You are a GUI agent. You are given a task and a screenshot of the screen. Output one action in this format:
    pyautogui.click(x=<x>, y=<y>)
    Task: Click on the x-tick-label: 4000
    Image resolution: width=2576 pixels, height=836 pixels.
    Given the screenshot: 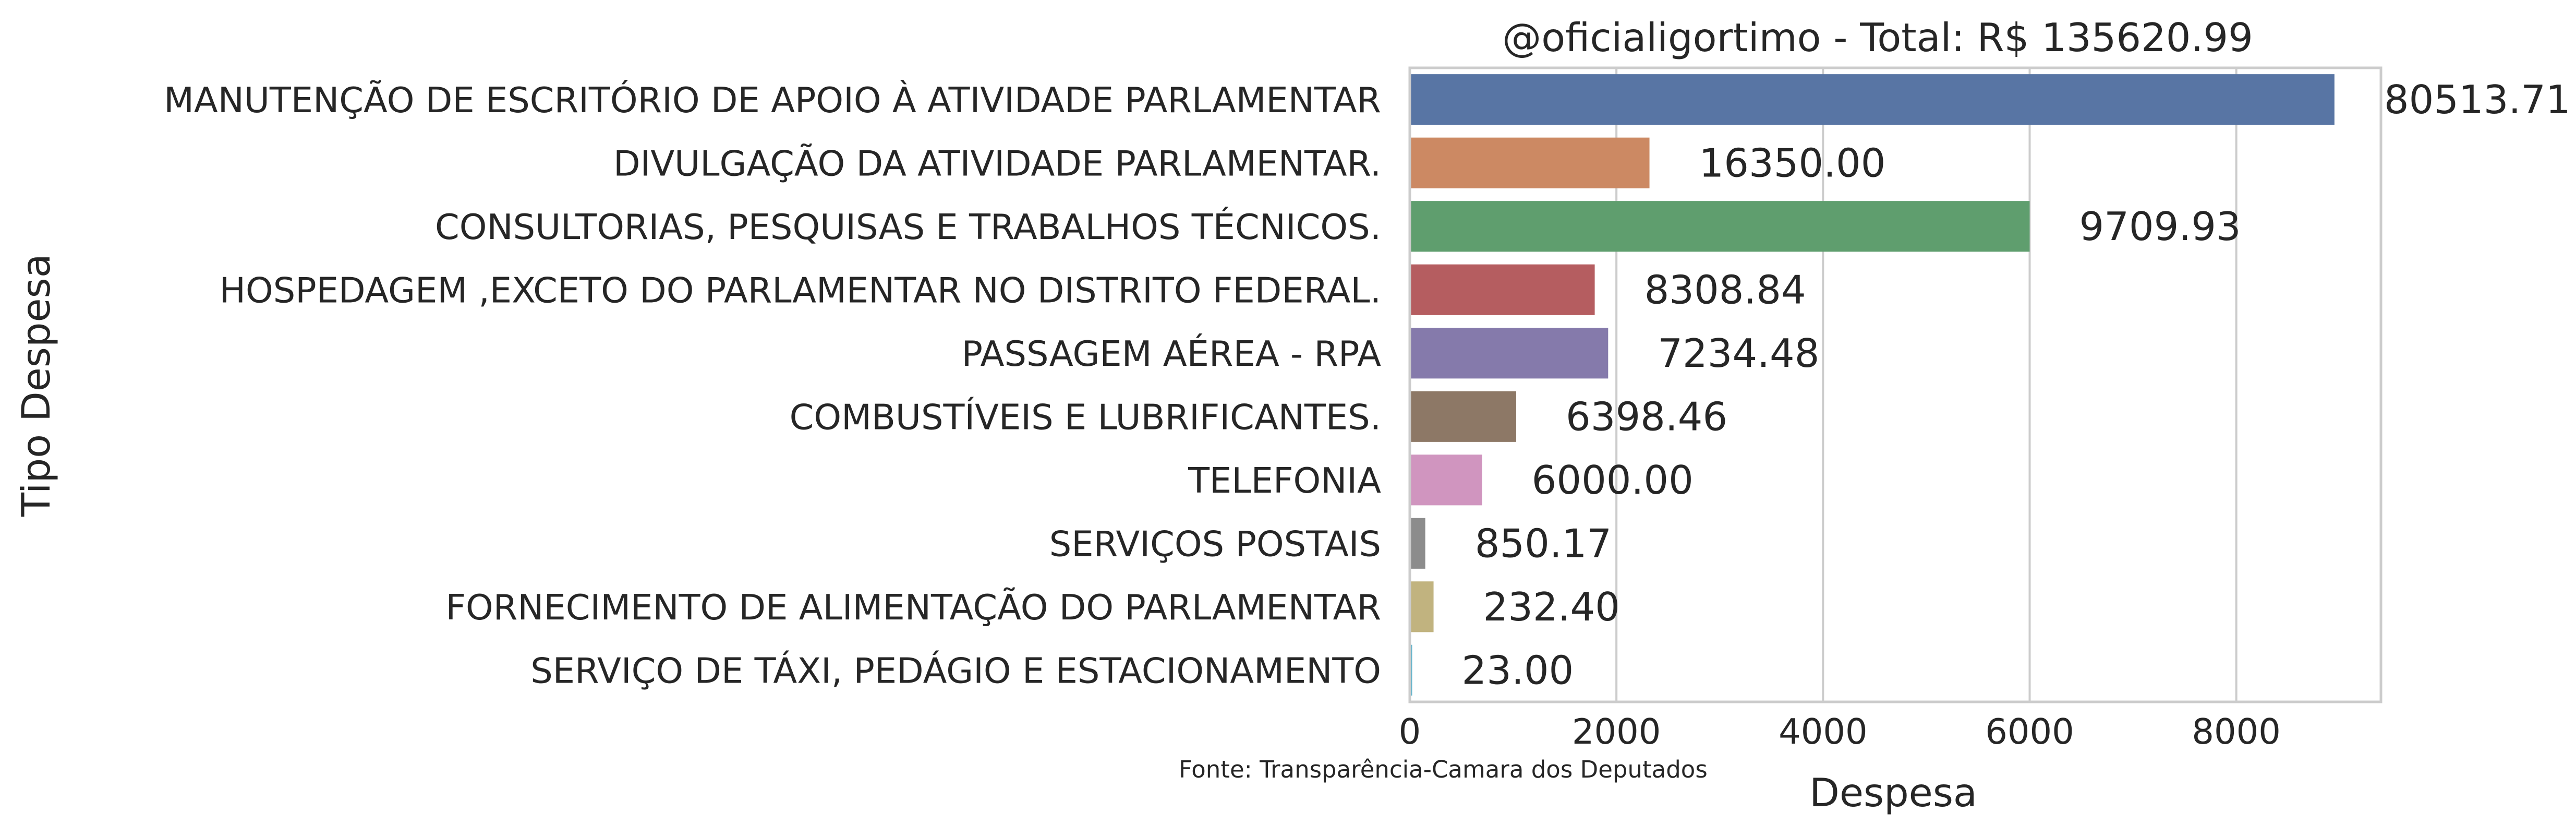 What is the action you would take?
    pyautogui.click(x=1823, y=732)
    